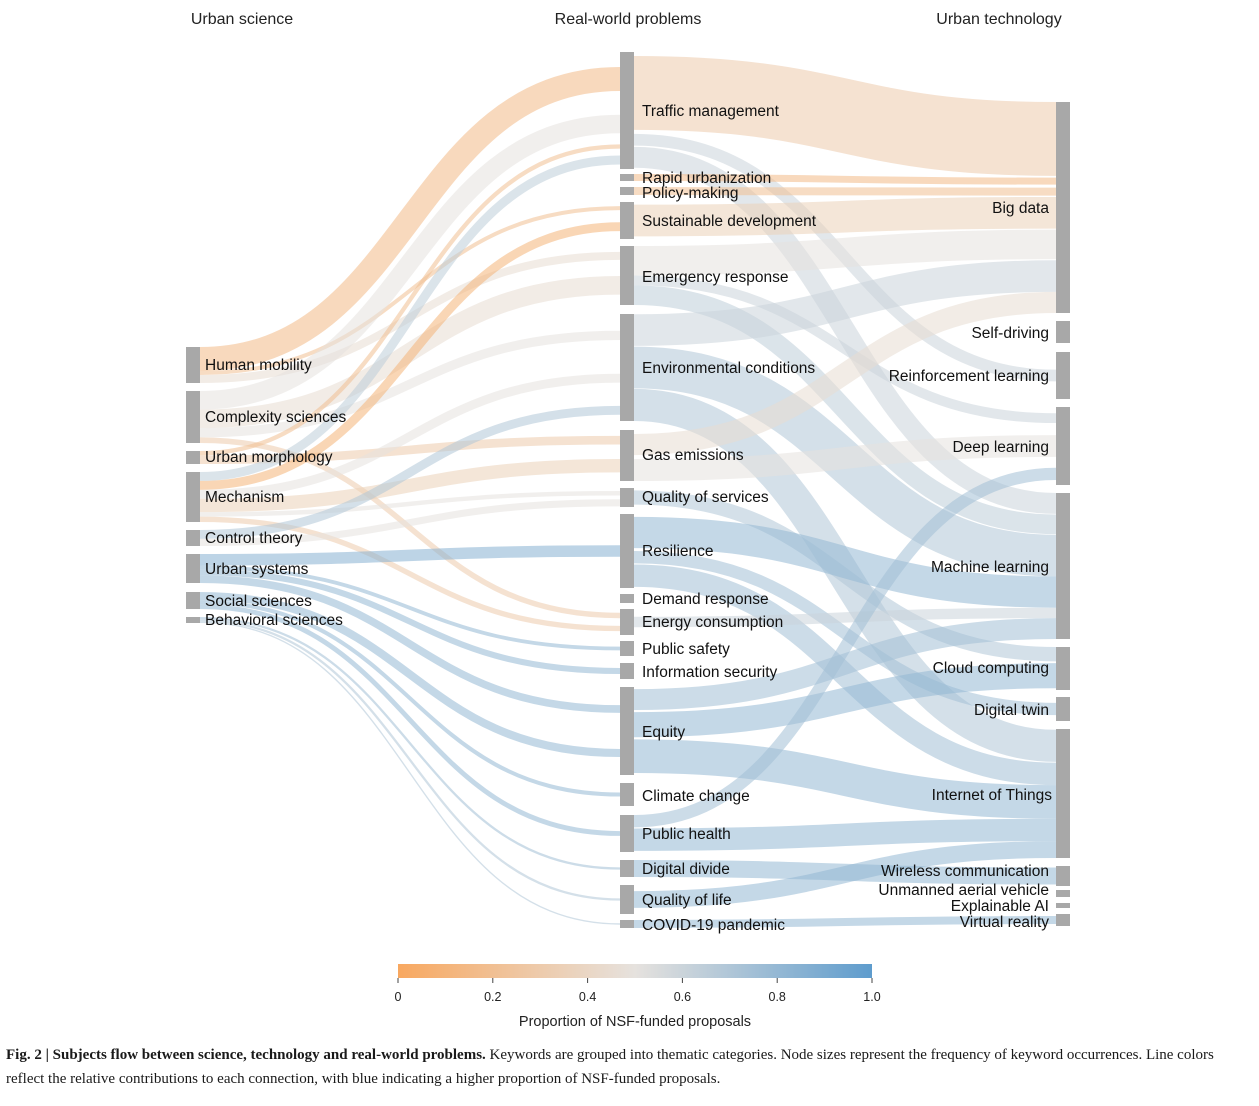 The width and height of the screenshot is (1259, 1106). I want to click on flow-link-environmental-conditions-to-big-data, so click(845, 303).